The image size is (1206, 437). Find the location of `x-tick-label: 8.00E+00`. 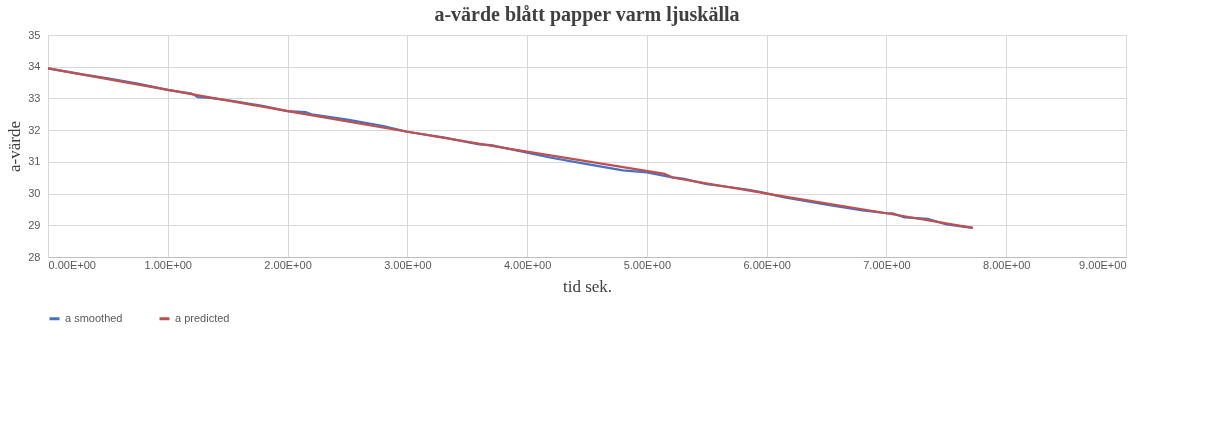

x-tick-label: 8.00E+00 is located at coordinates (1007, 264).